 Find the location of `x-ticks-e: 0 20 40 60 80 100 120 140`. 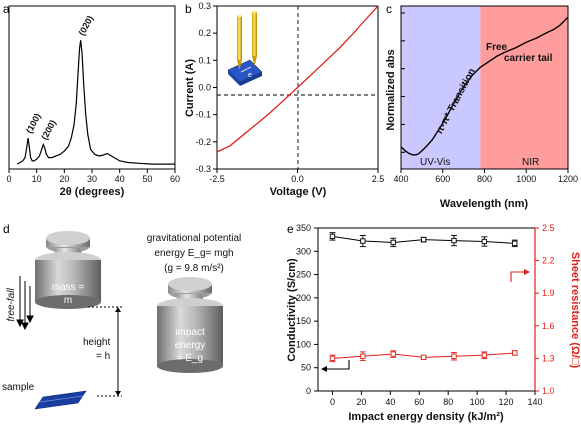

x-ticks-e: 0 20 40 60 80 100 120 140 is located at coordinates (436, 399).